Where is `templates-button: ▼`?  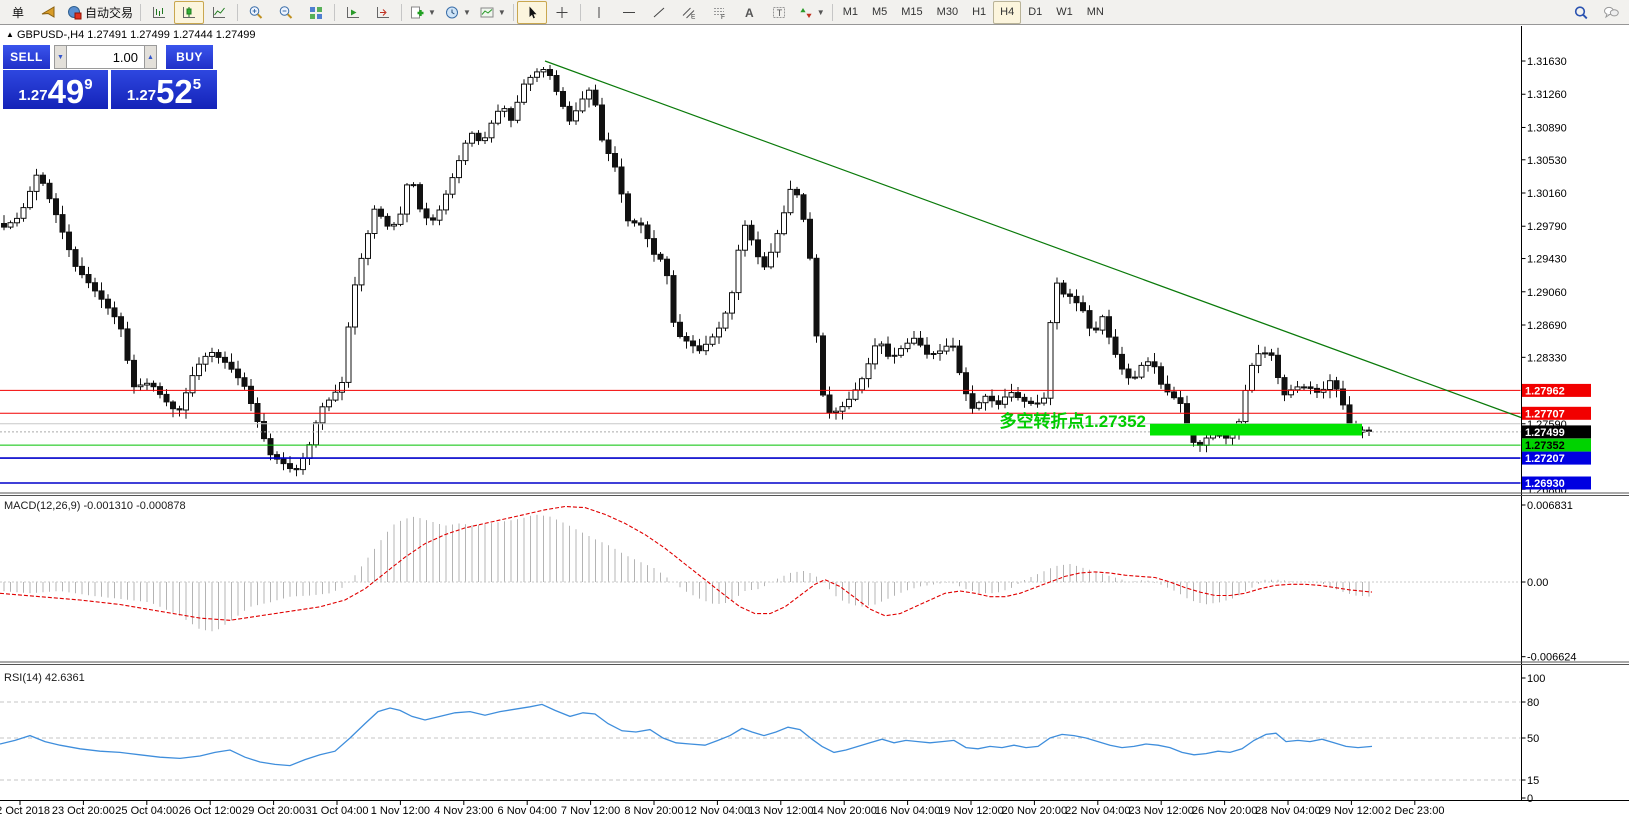 templates-button: ▼ is located at coordinates (492, 12).